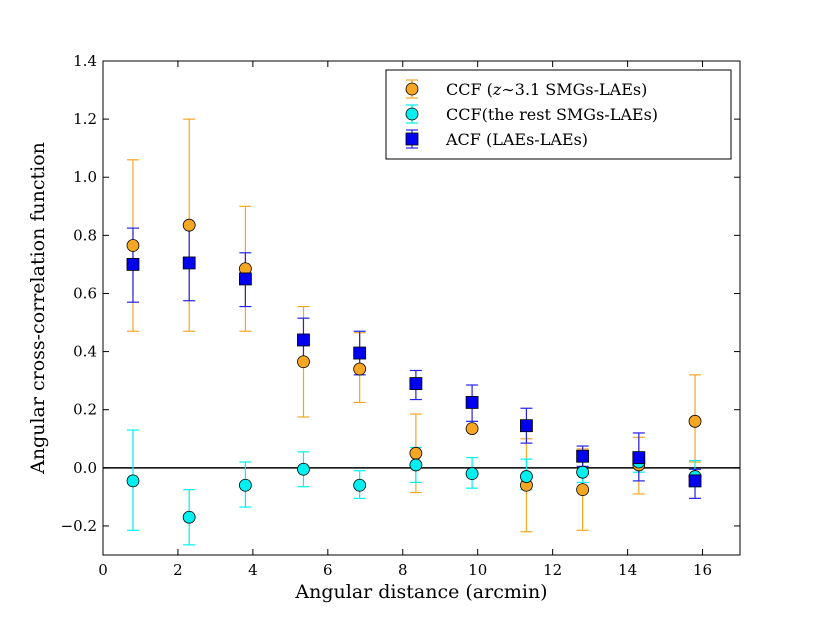 This screenshot has height=617, width=822. What do you see at coordinates (85, 235) in the screenshot?
I see `y-tick-label: 0.8` at bounding box center [85, 235].